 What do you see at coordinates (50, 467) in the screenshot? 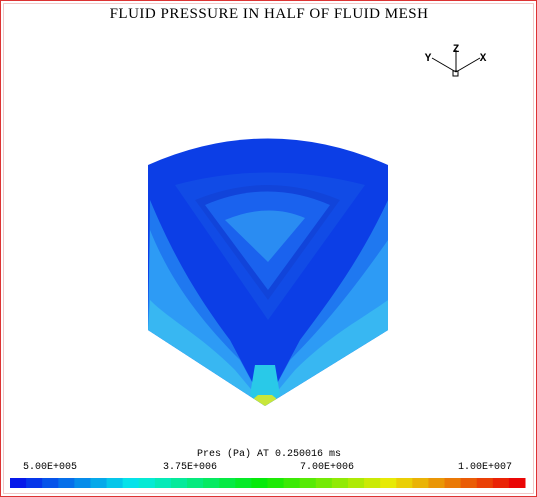
I see `legend-tick: 5.00E+005` at bounding box center [50, 467].